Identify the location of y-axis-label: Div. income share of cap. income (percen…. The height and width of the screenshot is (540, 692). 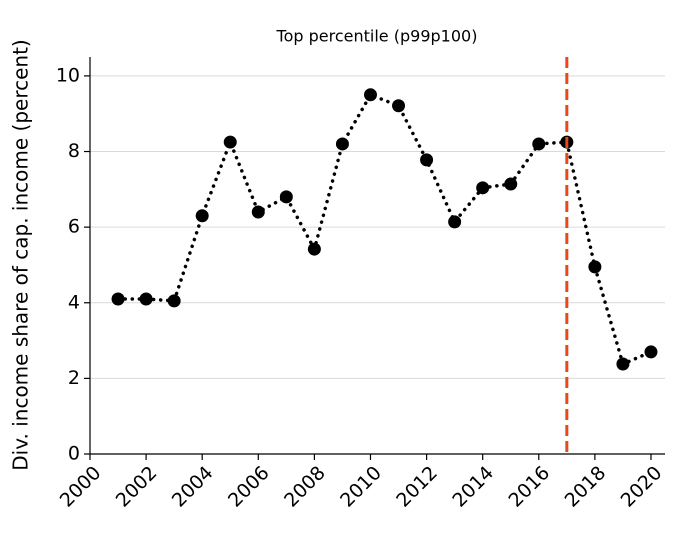
(21, 254).